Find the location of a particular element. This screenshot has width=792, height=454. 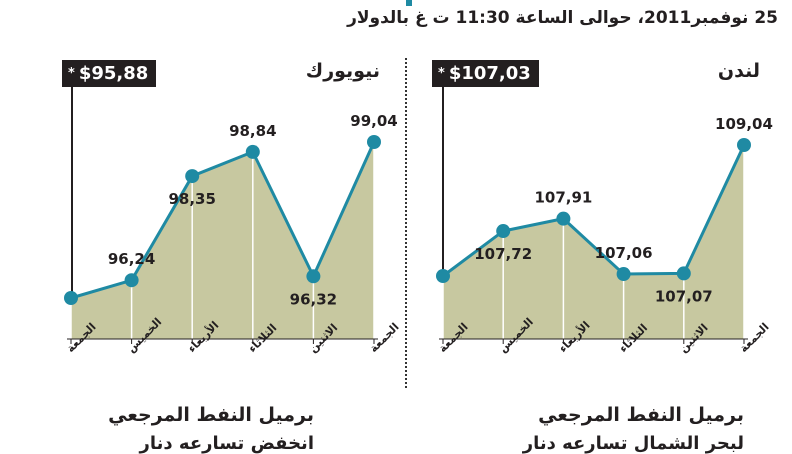

newyork-price: $95,88 is located at coordinates (113, 73).